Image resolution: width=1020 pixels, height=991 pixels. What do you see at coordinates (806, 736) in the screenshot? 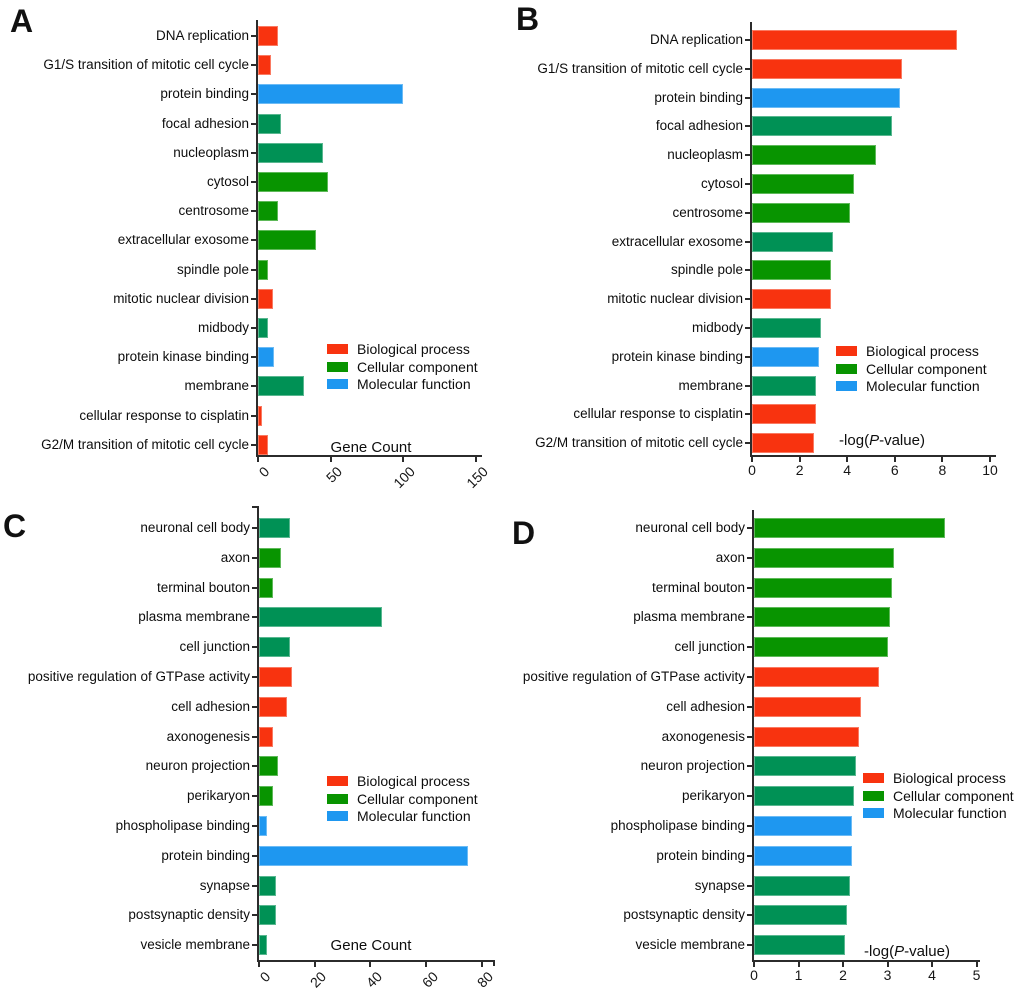
I see `bar-axonogenesis` at bounding box center [806, 736].